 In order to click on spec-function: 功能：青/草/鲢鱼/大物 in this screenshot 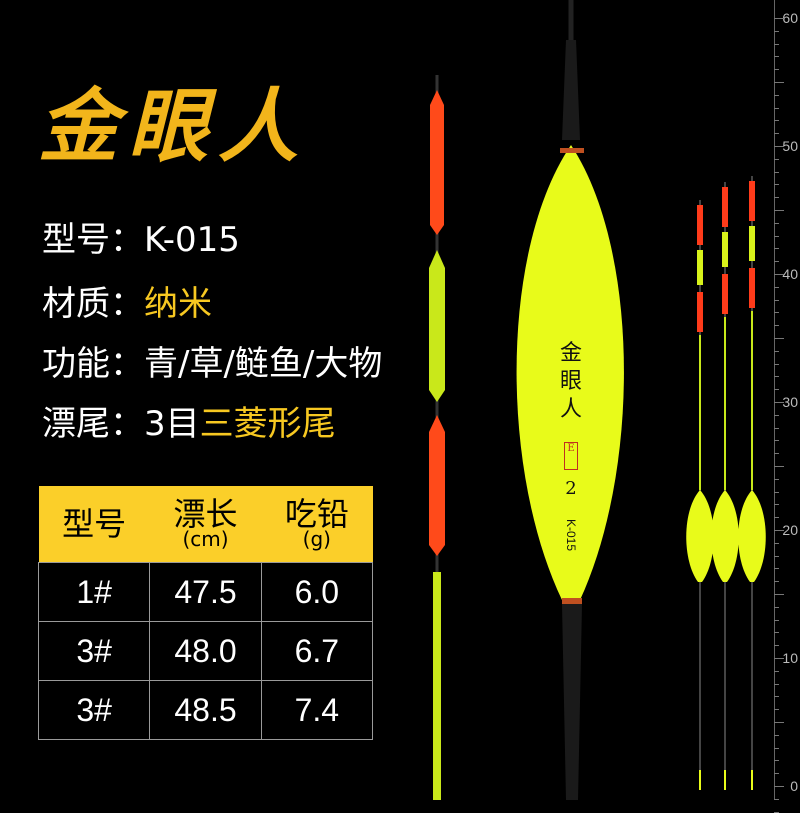, I will do `click(212, 360)`.